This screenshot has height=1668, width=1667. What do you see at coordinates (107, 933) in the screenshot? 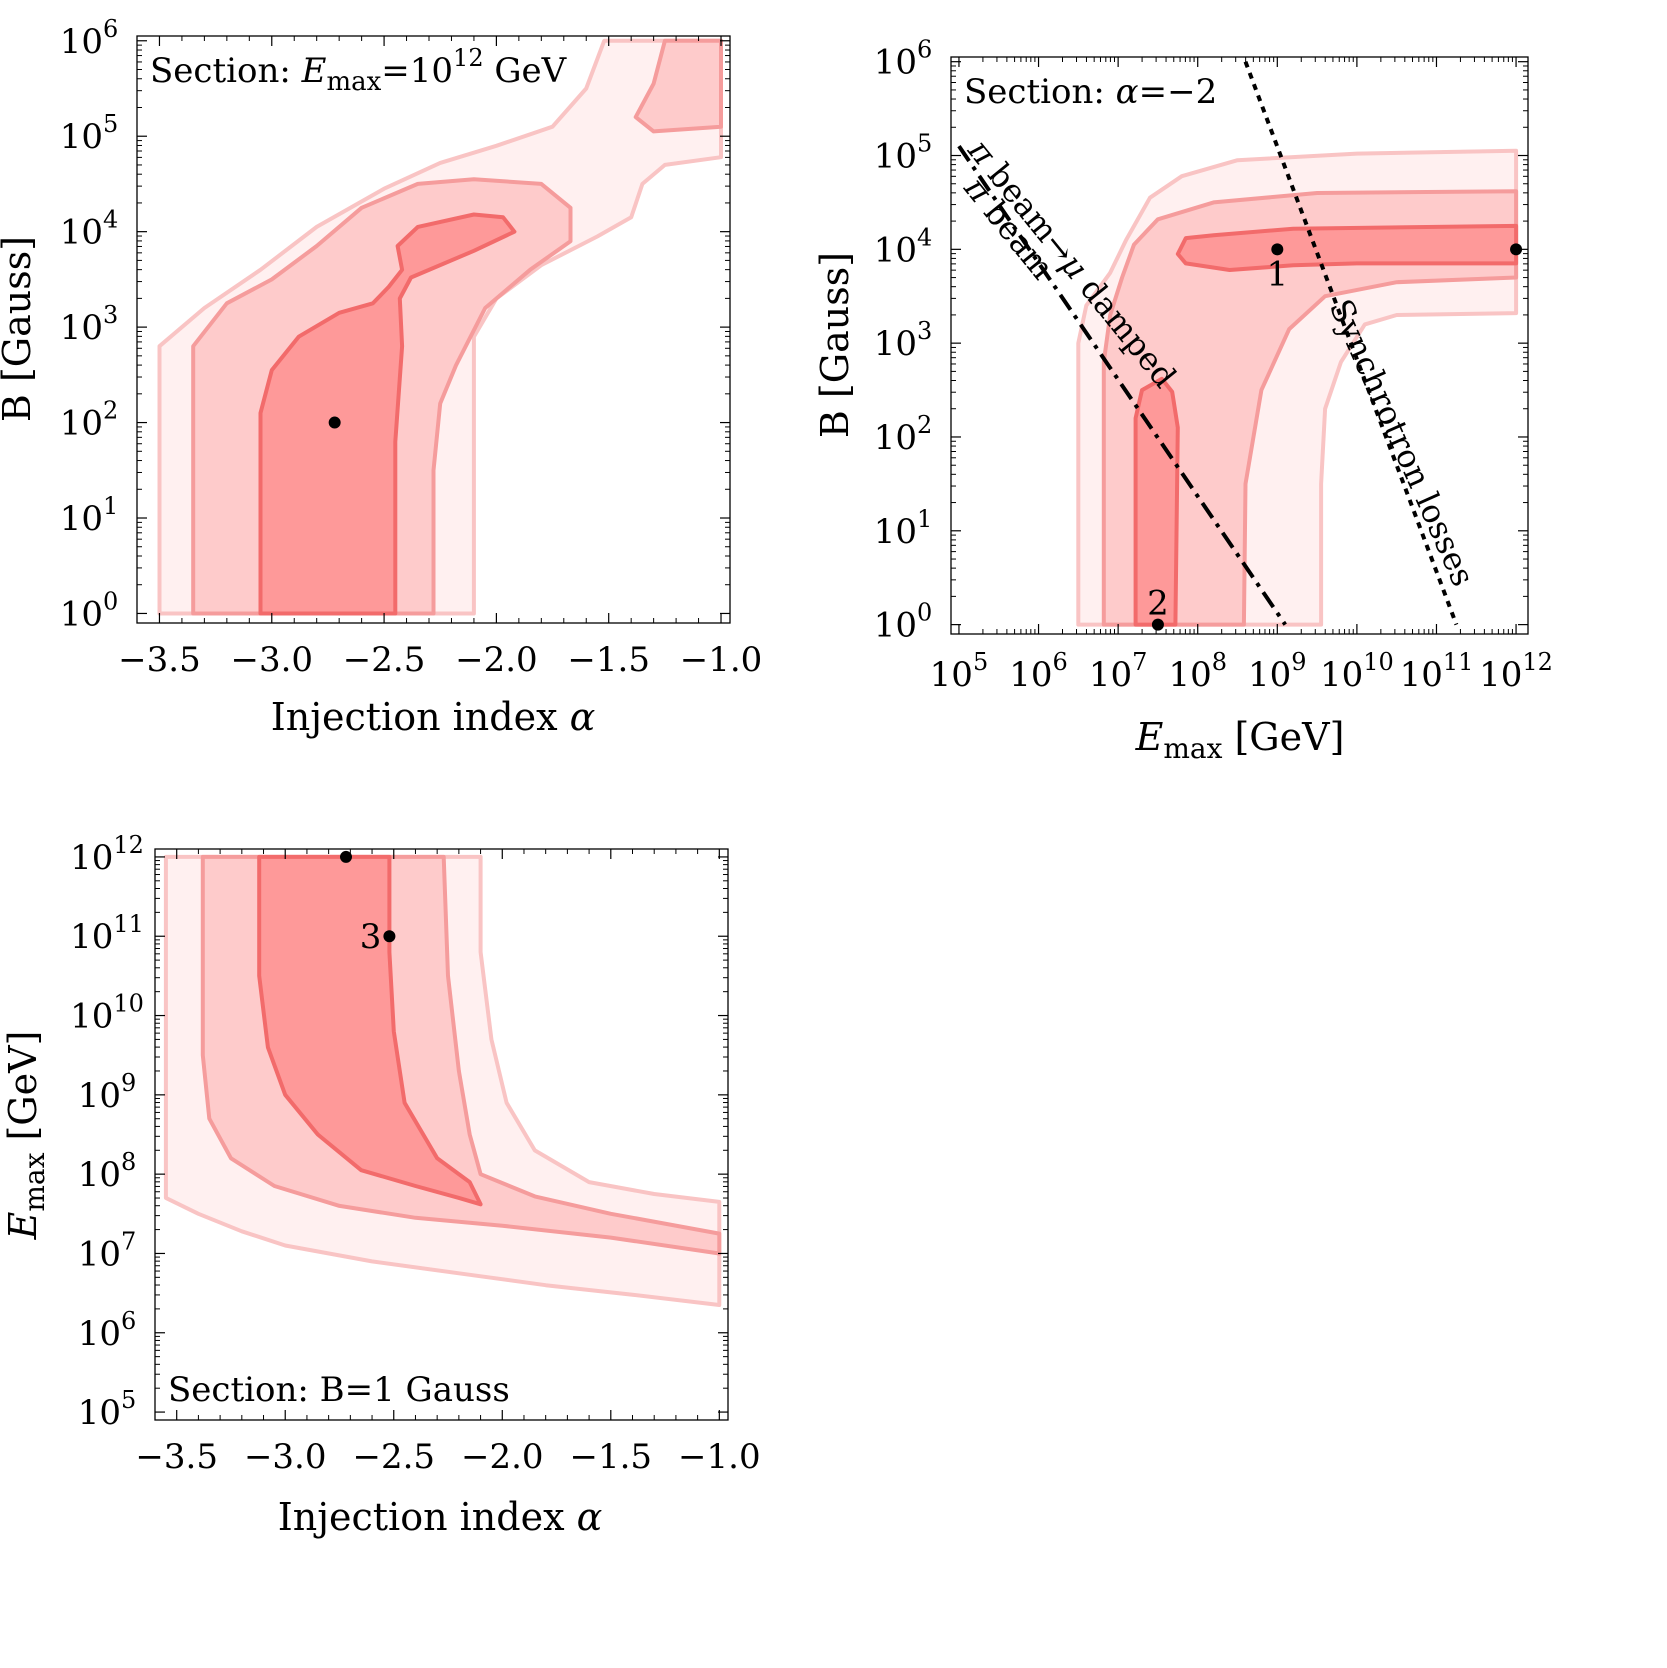
I see `y-tick-label: 10¹¹` at bounding box center [107, 933].